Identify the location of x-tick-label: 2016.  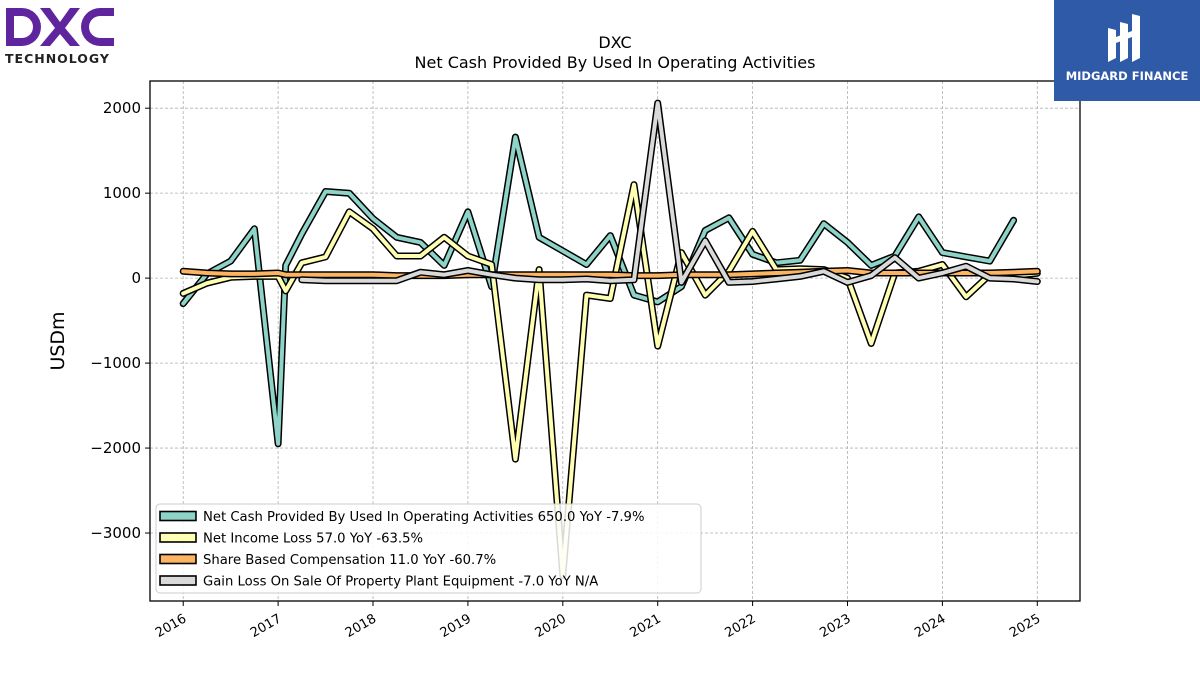
(171, 626).